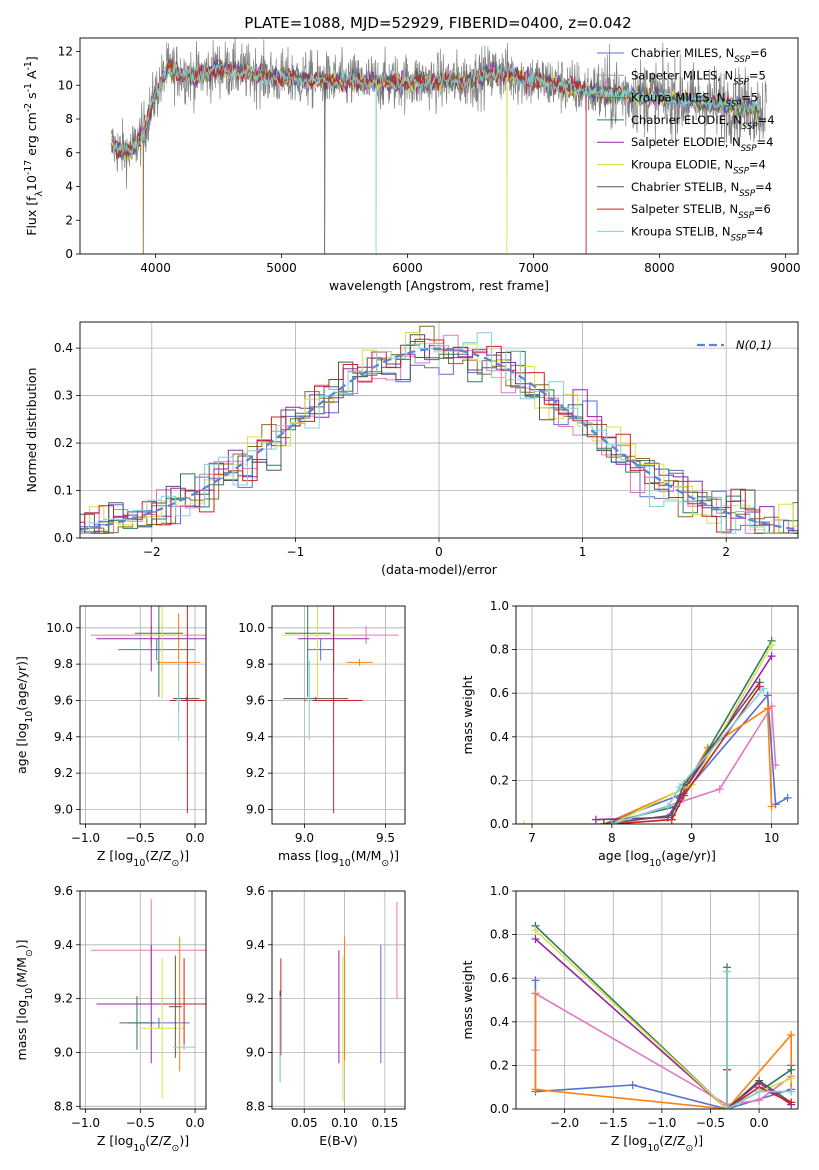 The height and width of the screenshot is (1170, 819). I want to click on legend-label: Kroupa MILES, N, so click(678, 98).